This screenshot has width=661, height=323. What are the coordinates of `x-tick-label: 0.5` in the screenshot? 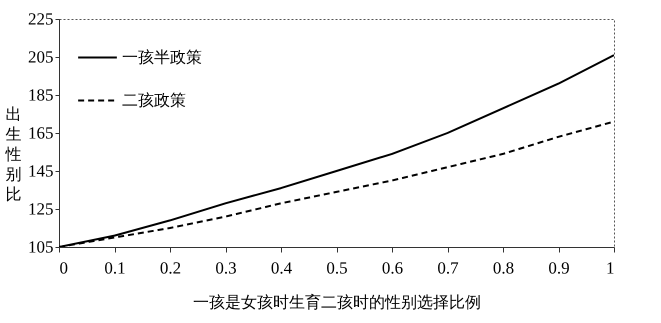 It's located at (337, 268).